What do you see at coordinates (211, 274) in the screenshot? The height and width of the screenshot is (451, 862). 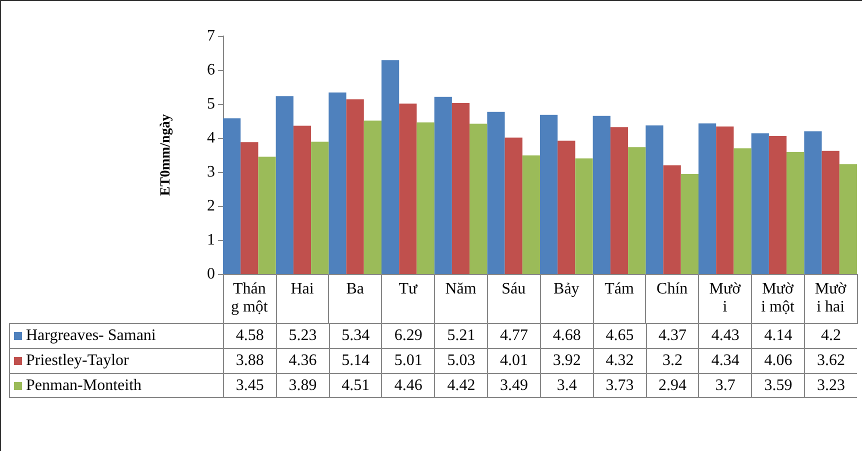 I see `y-tick-label: 0` at bounding box center [211, 274].